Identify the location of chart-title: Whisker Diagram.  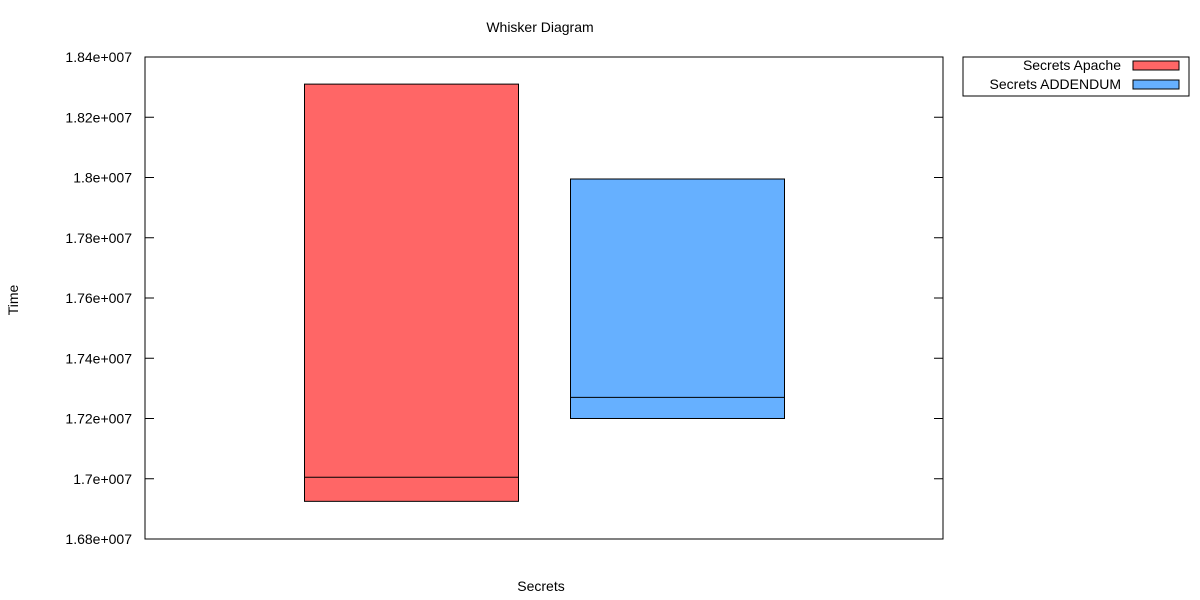
(539, 27).